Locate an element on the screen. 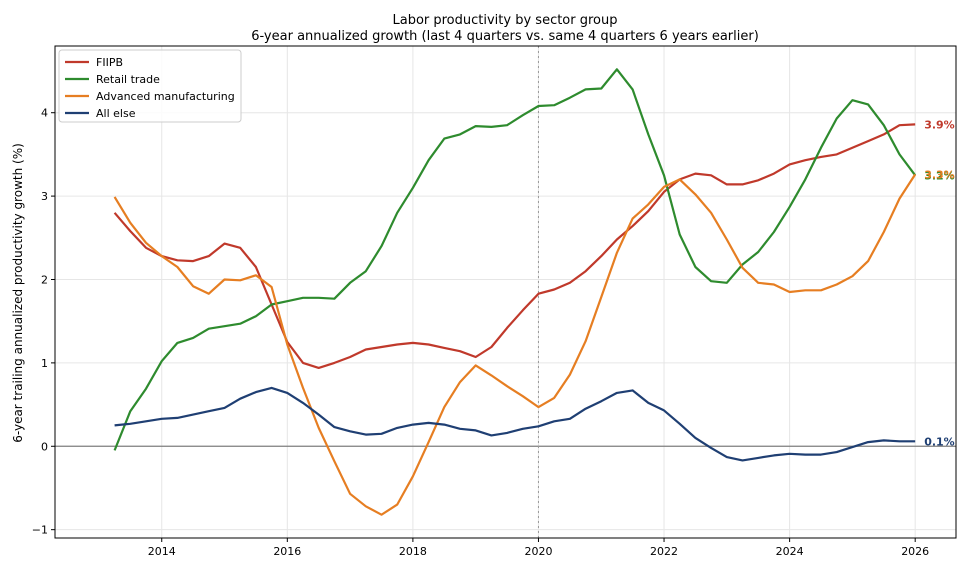  end-label-fiipb: 3.9% is located at coordinates (939, 124).